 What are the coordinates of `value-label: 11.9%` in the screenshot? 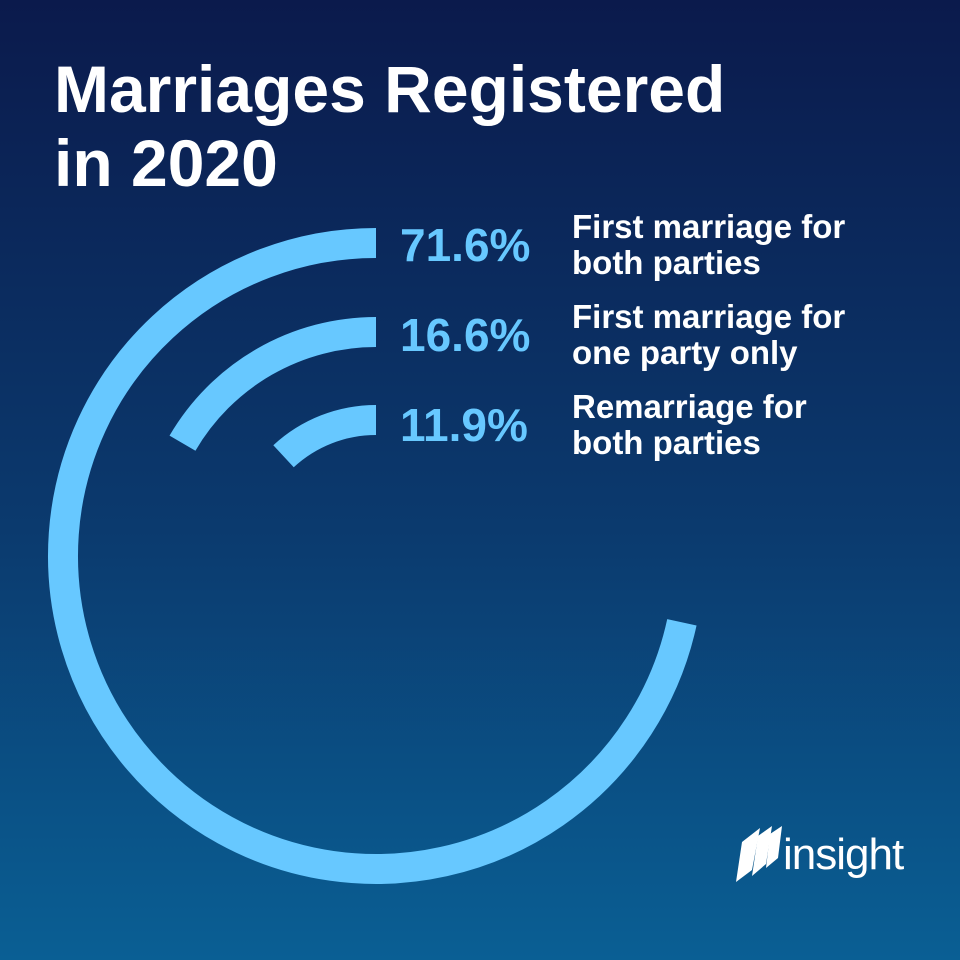 It's located at (464, 425).